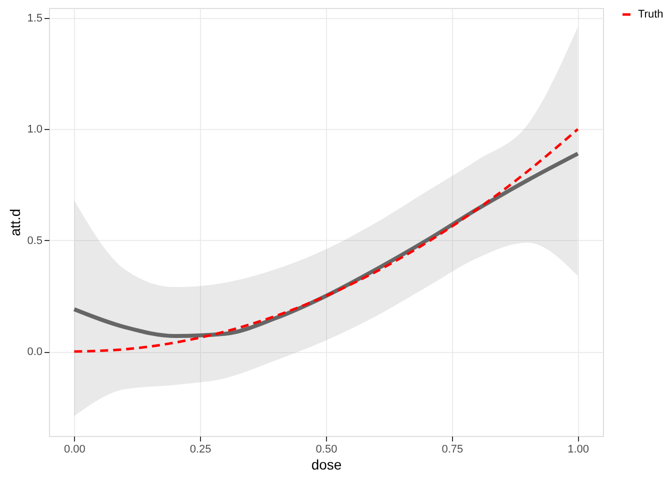  Describe the element at coordinates (15, 222) in the screenshot. I see `y-axis-title: att.d` at that location.